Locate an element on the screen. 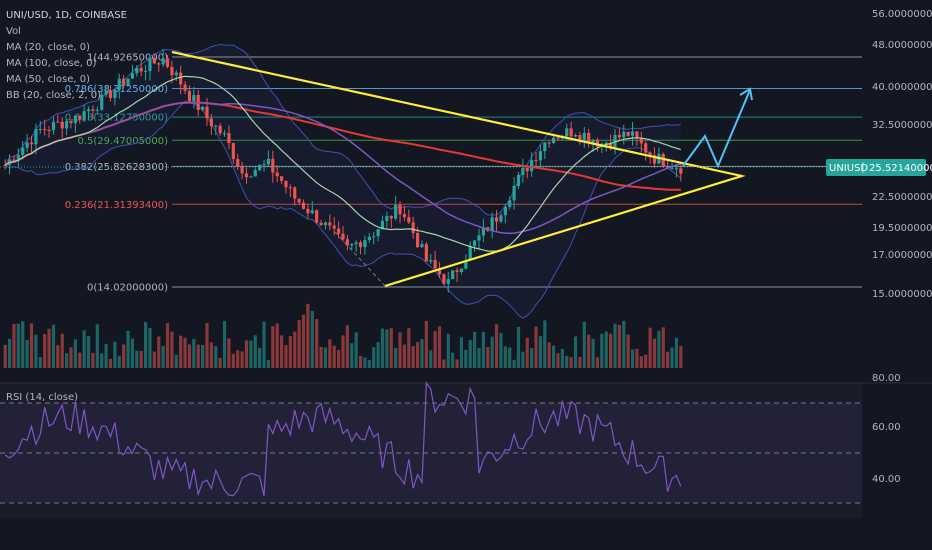  last-price-tag is located at coordinates (876, 167).